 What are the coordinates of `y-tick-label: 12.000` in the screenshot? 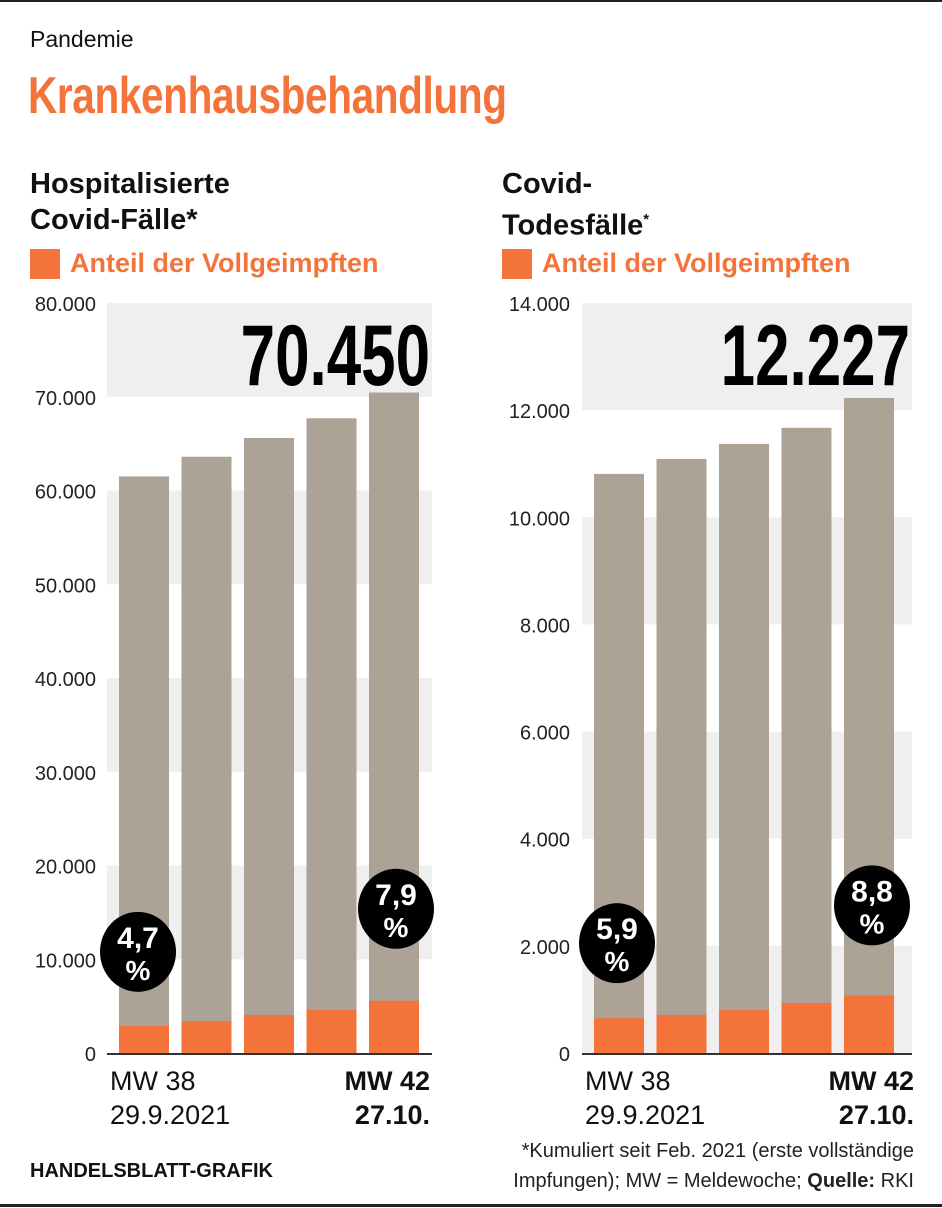 It's located at (539, 412).